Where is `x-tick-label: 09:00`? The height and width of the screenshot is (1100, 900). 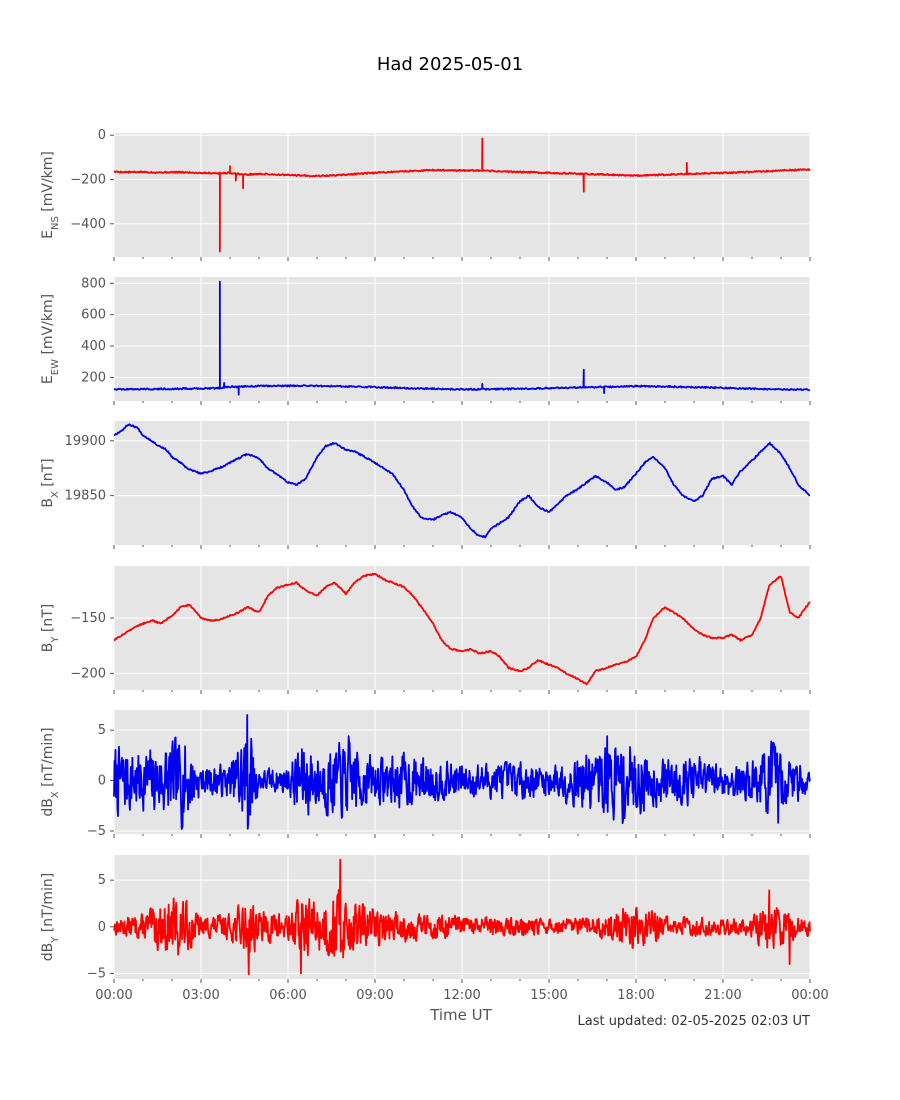
x-tick-label: 09:00 is located at coordinates (374, 995).